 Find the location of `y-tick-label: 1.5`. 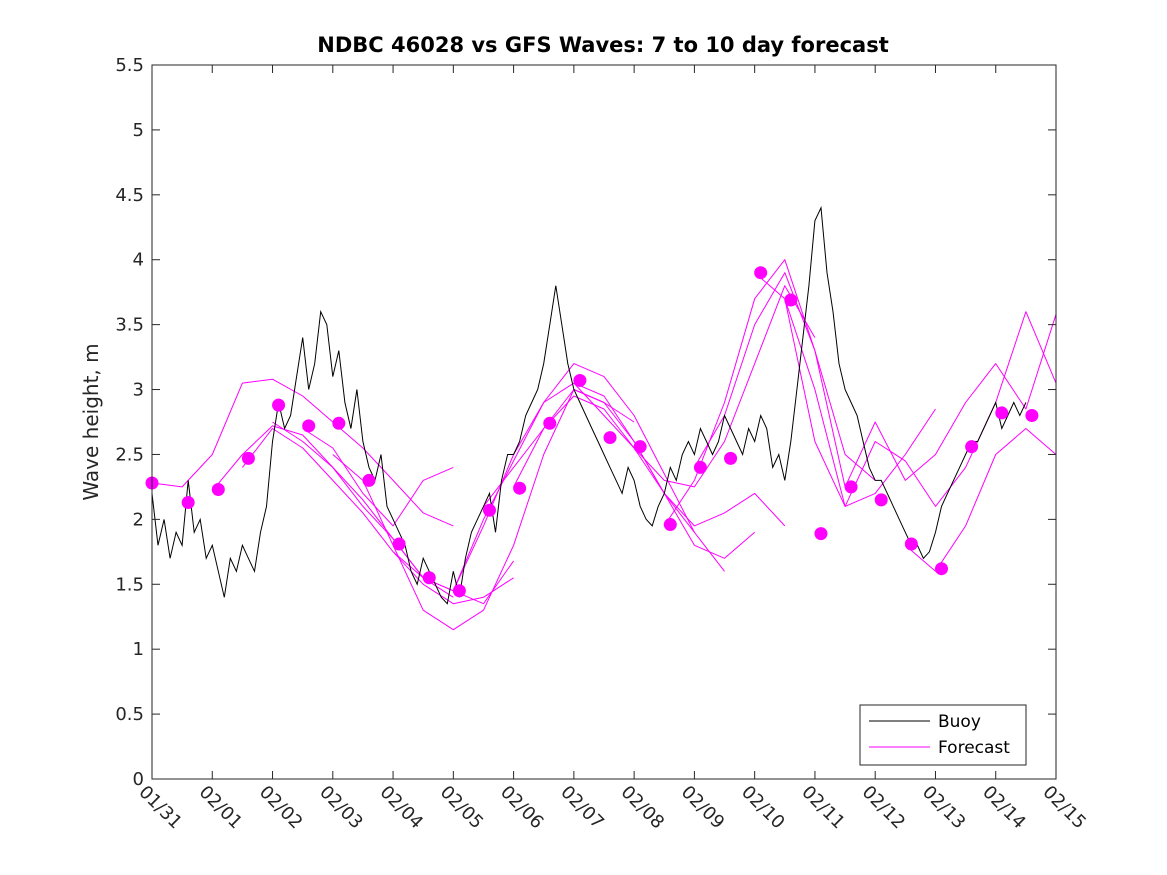

y-tick-label: 1.5 is located at coordinates (129, 584).